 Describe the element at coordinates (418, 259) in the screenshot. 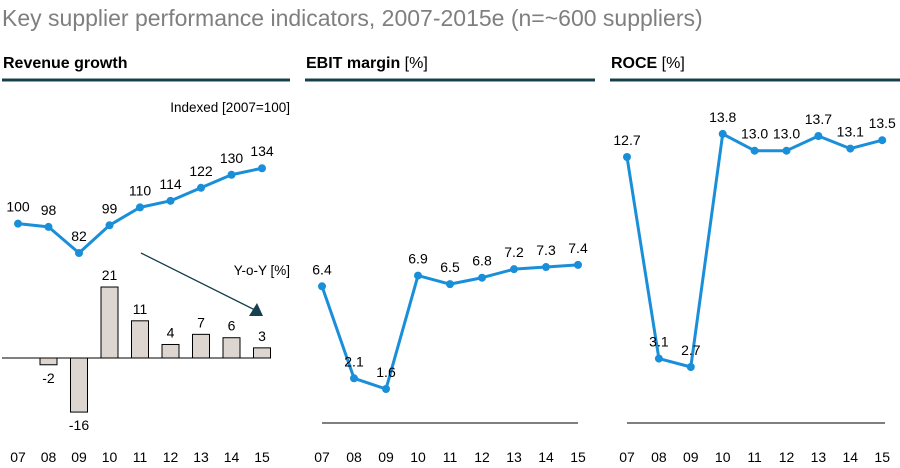

I see `data-label: 6.9` at that location.